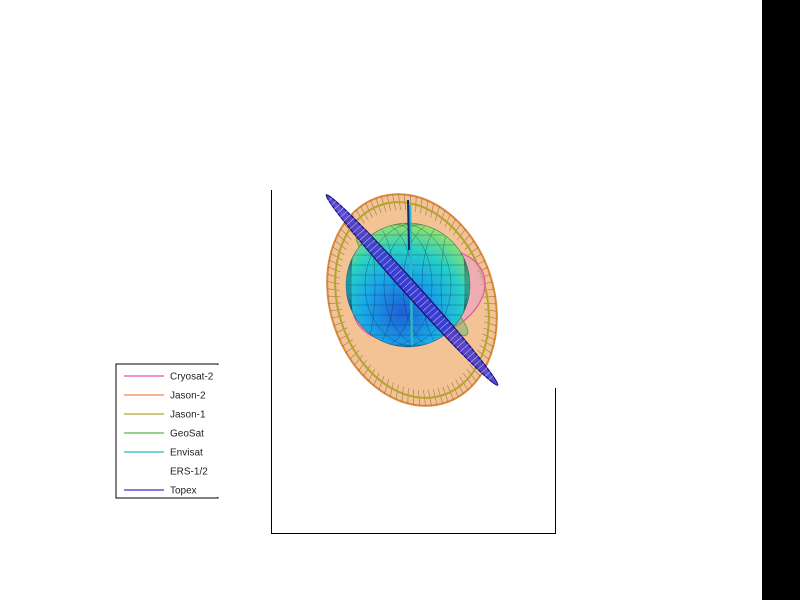 Image resolution: width=800 pixels, height=600 pixels. What do you see at coordinates (186, 453) in the screenshot?
I see `legend-label: Envisat` at bounding box center [186, 453].